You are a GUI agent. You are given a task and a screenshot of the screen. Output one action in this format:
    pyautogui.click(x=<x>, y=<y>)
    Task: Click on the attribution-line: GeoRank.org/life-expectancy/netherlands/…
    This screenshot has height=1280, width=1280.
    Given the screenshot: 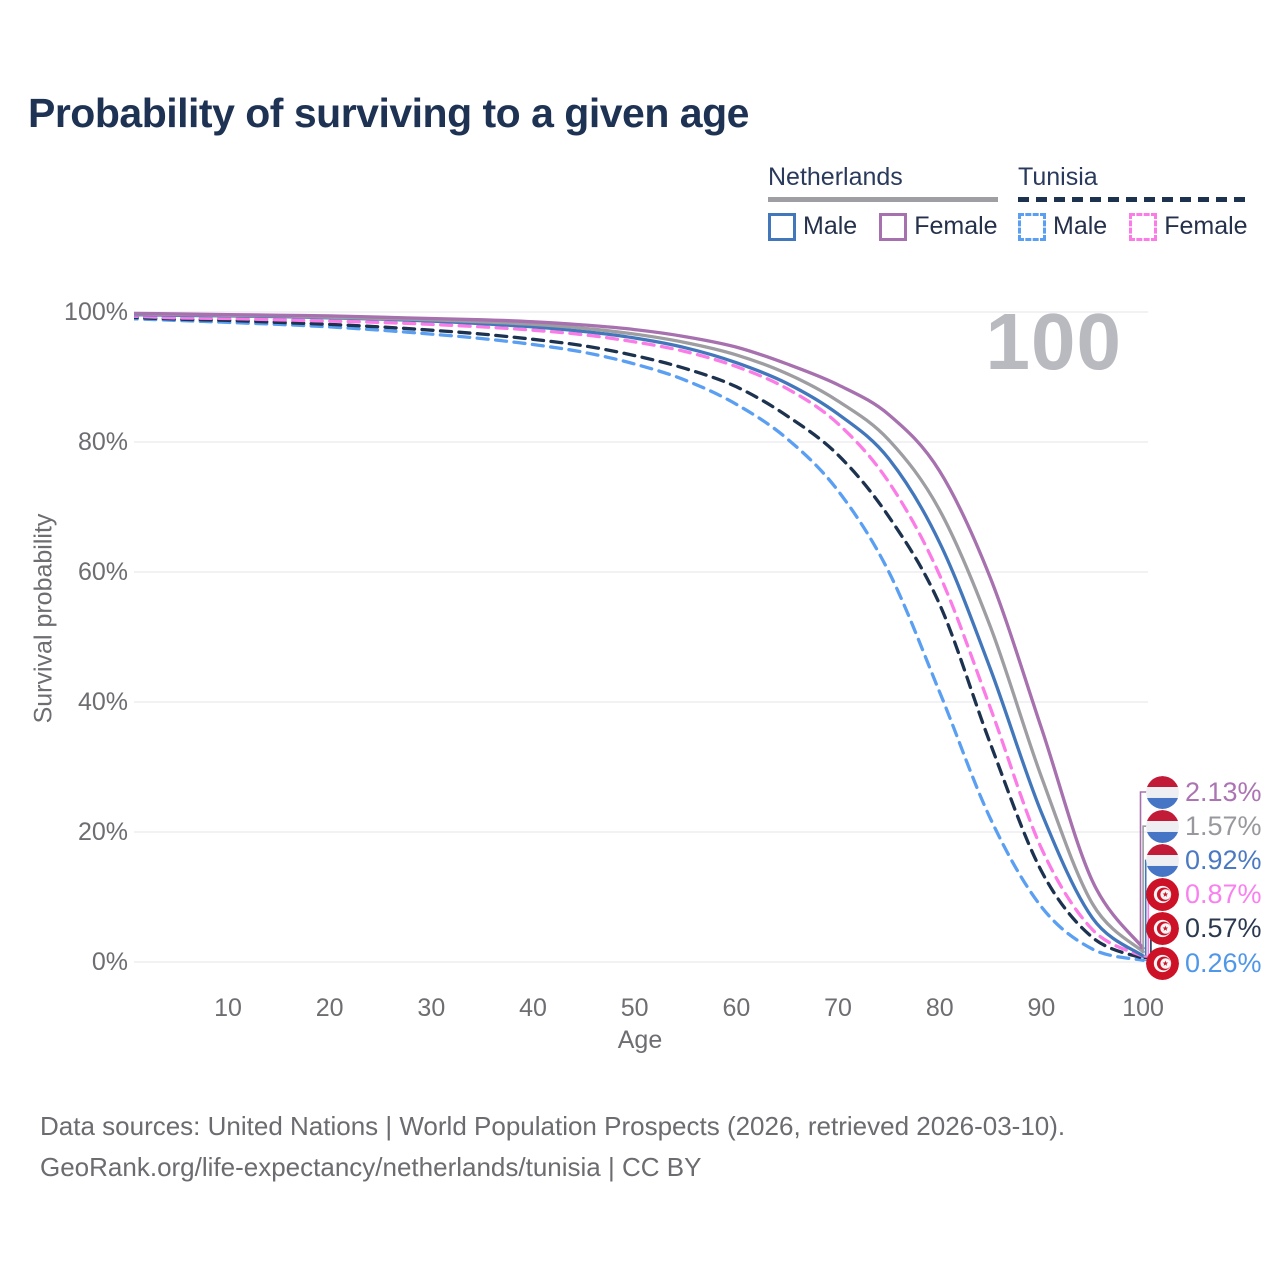 What is the action you would take?
    pyautogui.click(x=371, y=1167)
    